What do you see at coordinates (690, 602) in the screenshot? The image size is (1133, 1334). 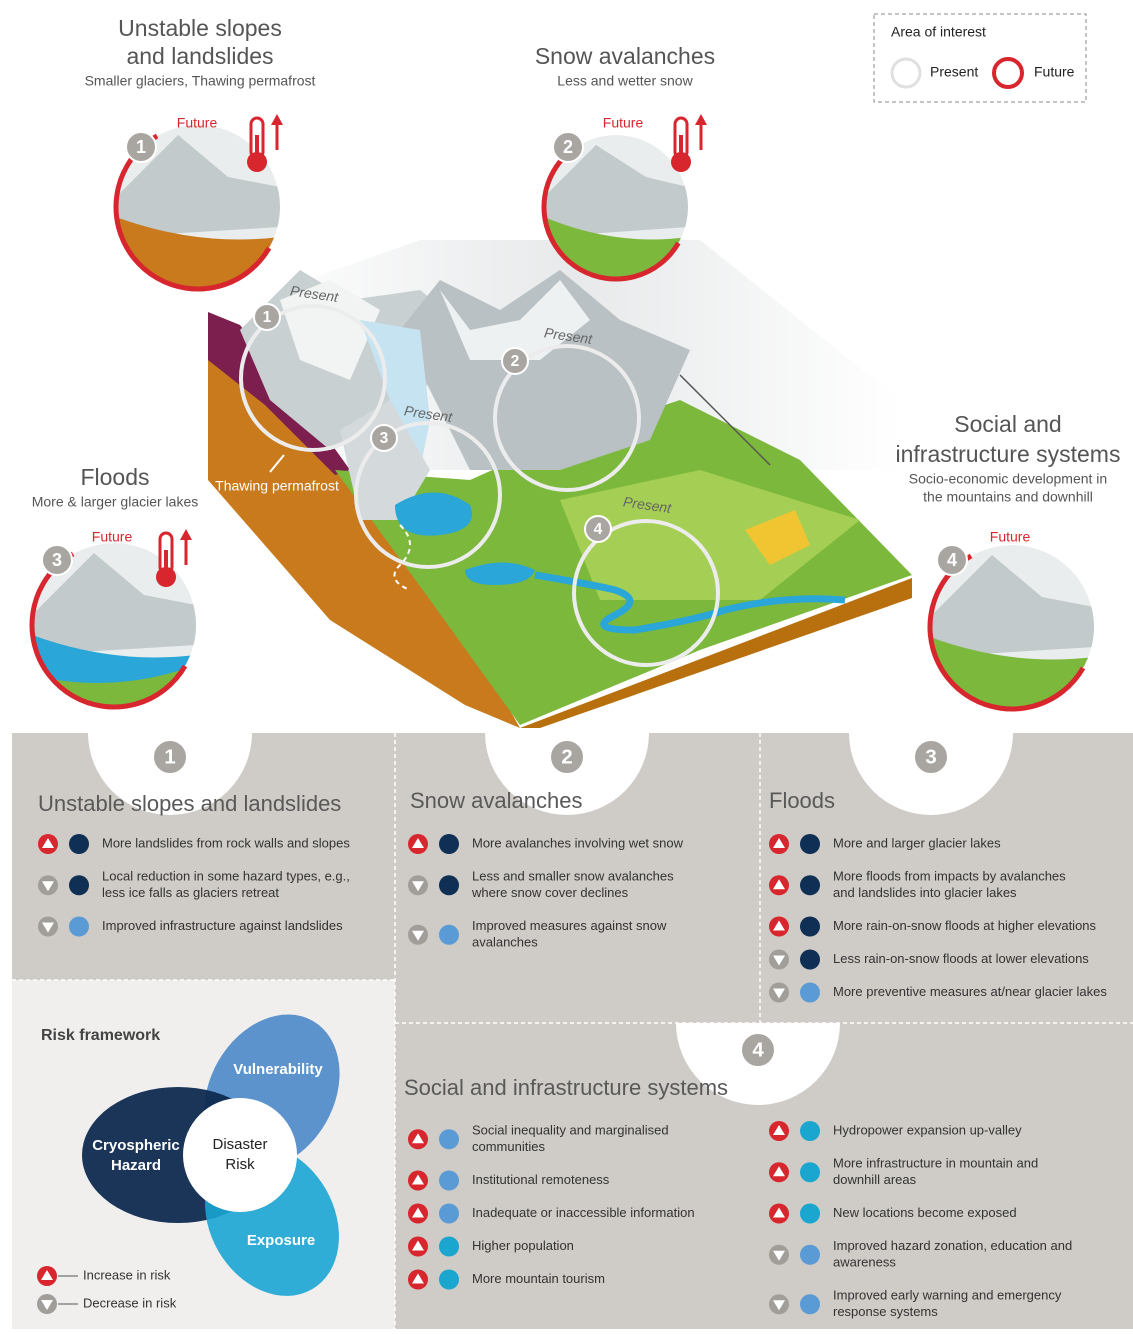 I see `river` at bounding box center [690, 602].